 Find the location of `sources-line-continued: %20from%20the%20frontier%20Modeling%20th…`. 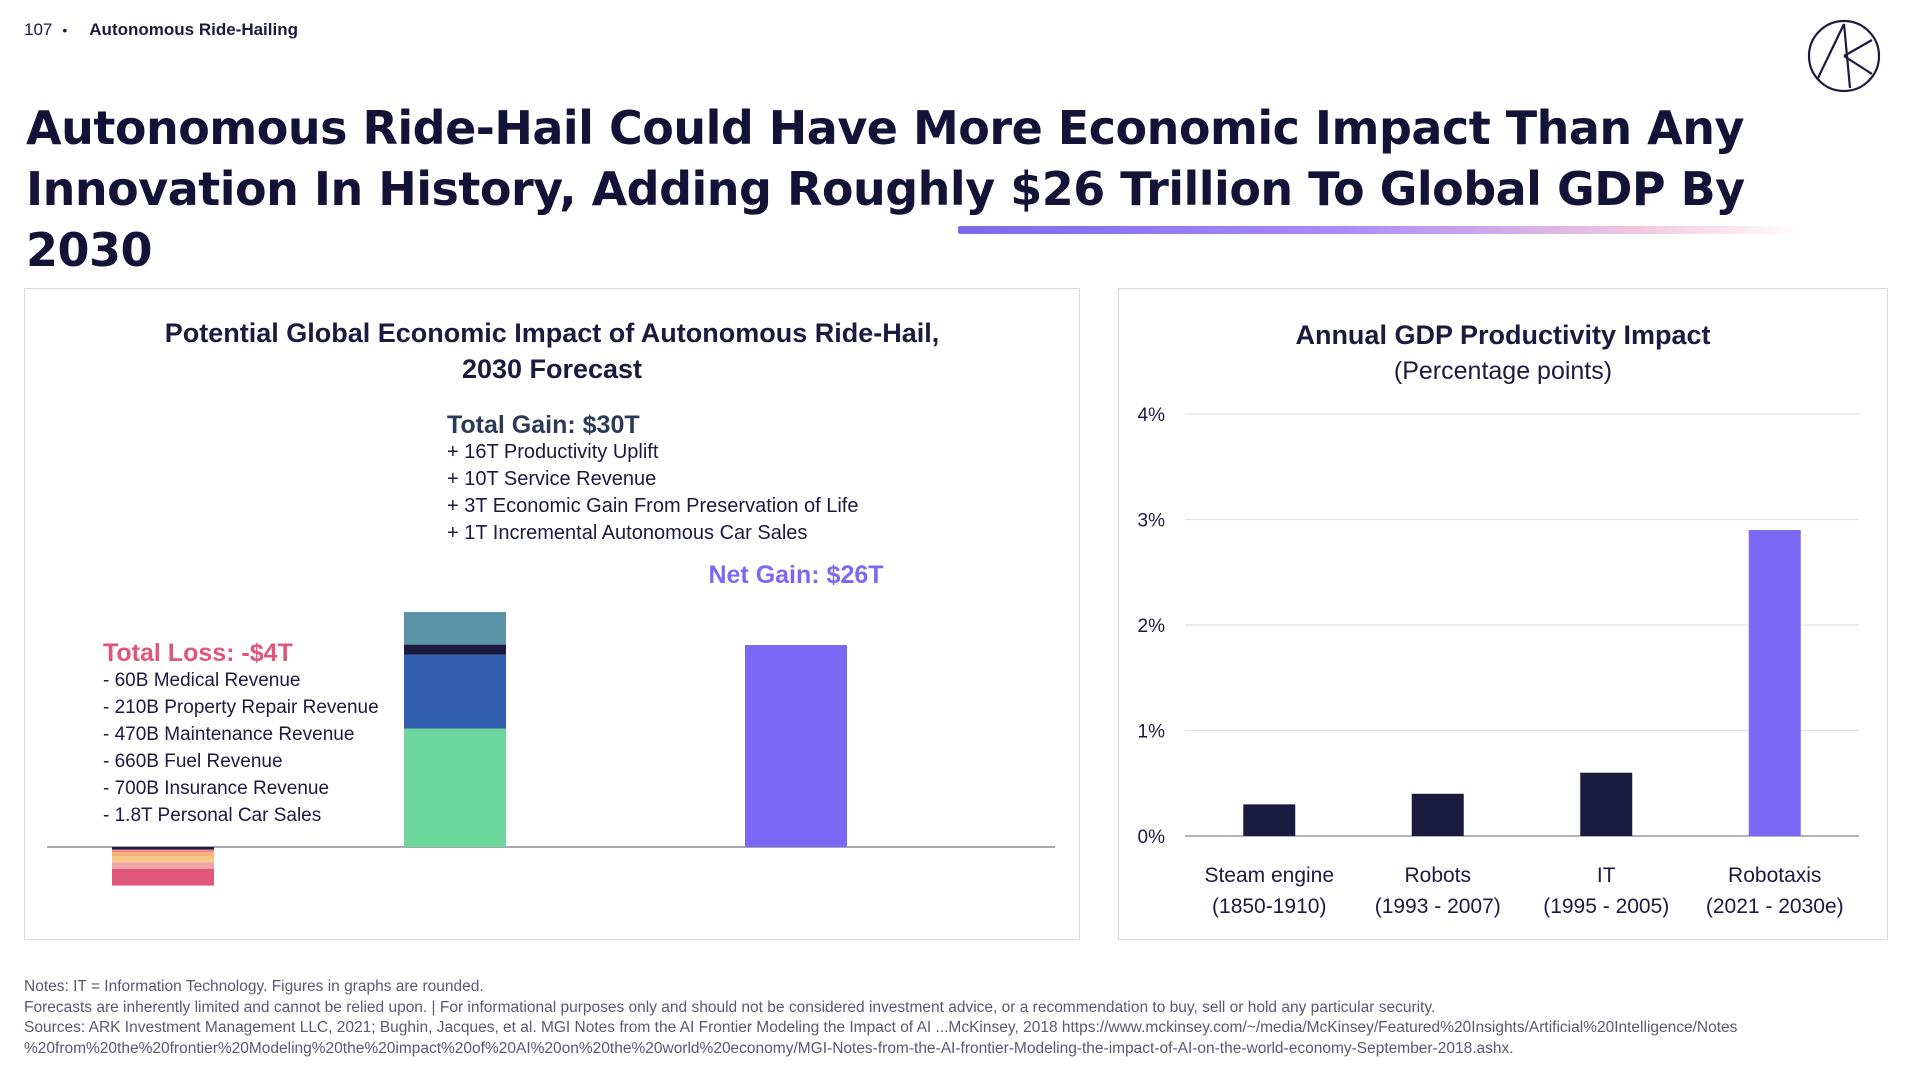

sources-line-continued: %20from%20the%20frontier%20Modeling%20th… is located at coordinates (769, 1048).